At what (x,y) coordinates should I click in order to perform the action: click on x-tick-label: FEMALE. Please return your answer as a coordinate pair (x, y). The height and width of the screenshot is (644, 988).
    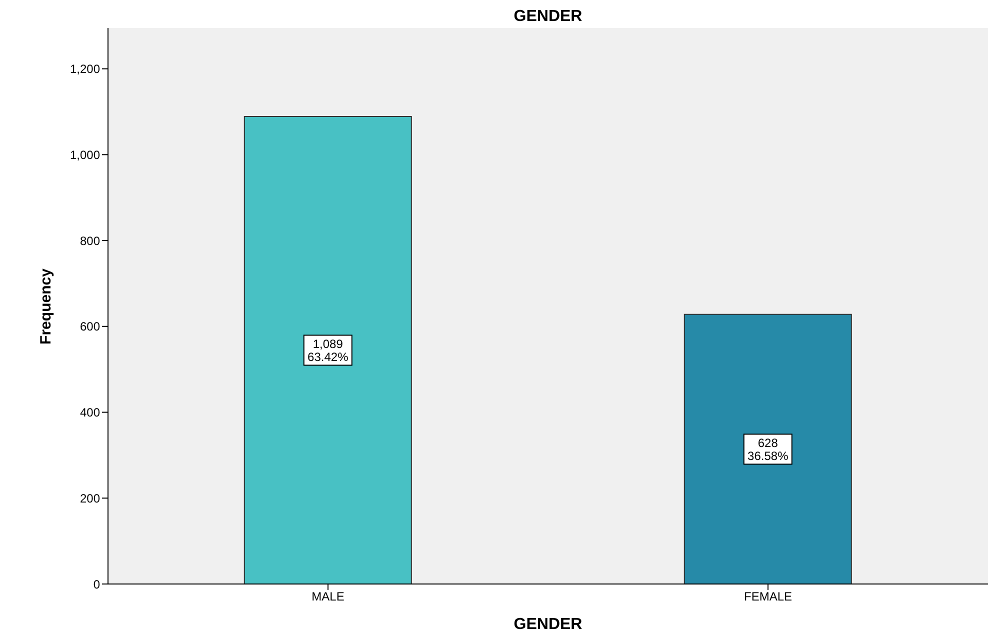
    Looking at the image, I should click on (768, 597).